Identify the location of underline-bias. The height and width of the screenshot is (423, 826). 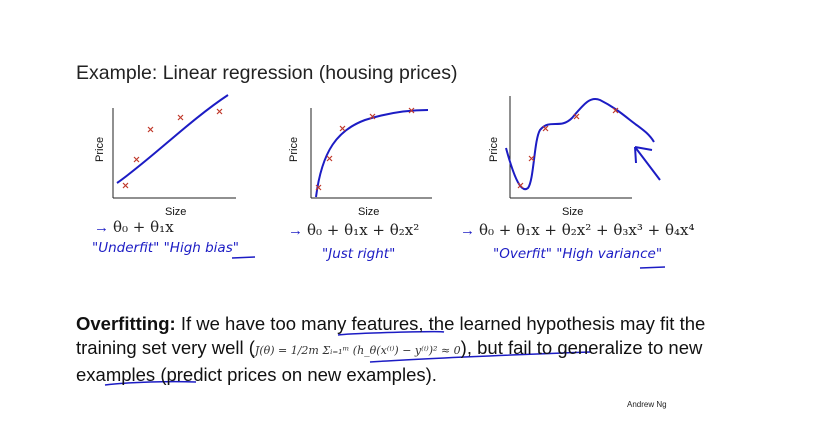
(243, 257).